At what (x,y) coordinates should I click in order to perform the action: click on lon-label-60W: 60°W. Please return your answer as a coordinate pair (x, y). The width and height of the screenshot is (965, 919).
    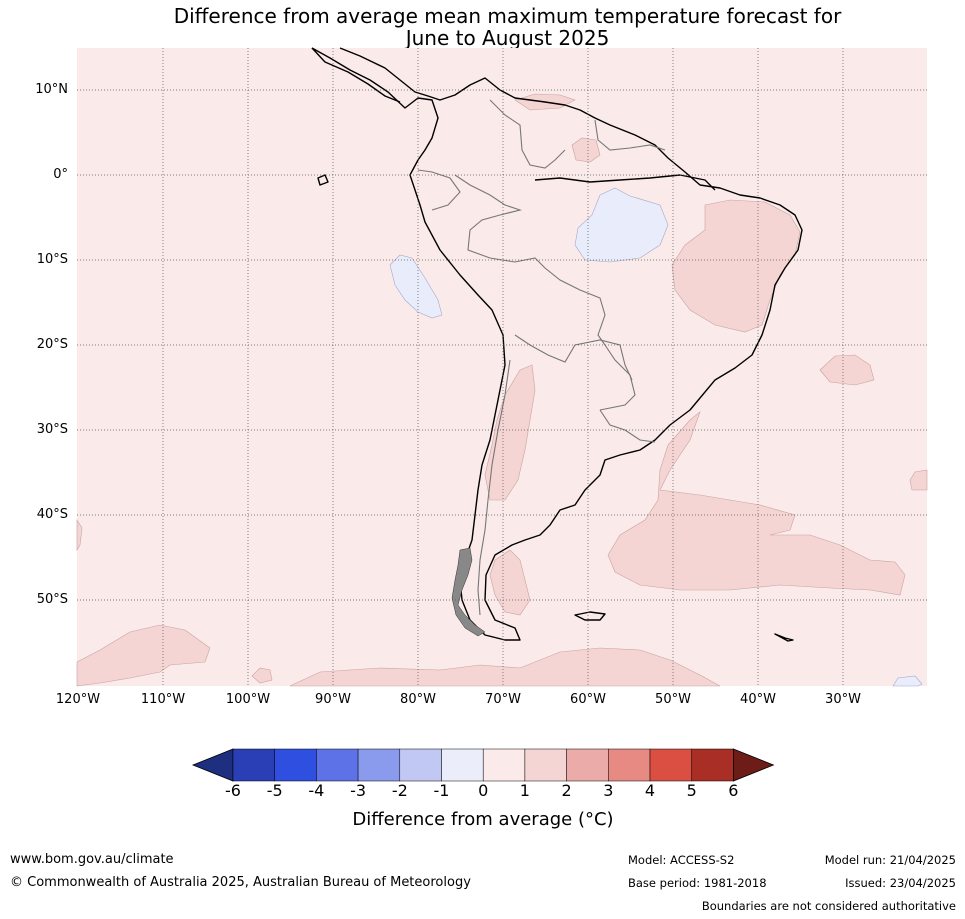
    Looking at the image, I should click on (588, 699).